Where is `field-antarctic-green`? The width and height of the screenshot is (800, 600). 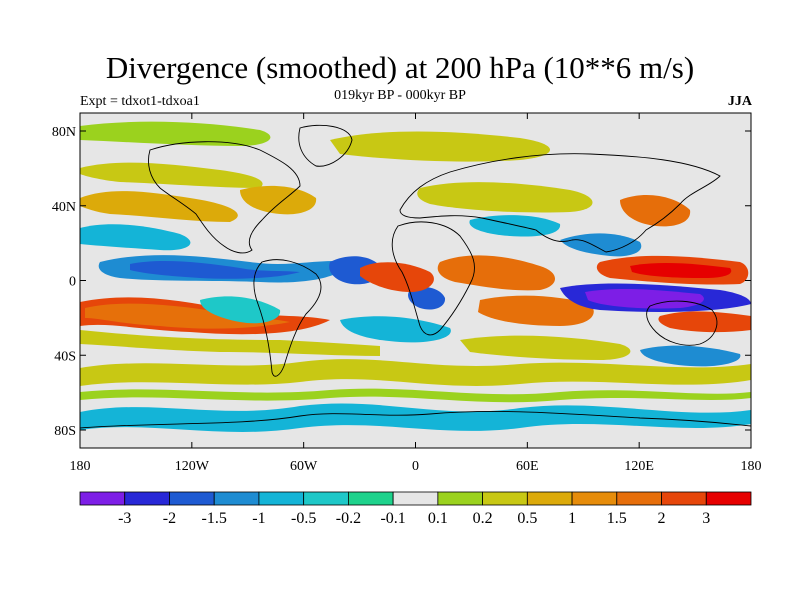 field-antarctic-green is located at coordinates (415, 395).